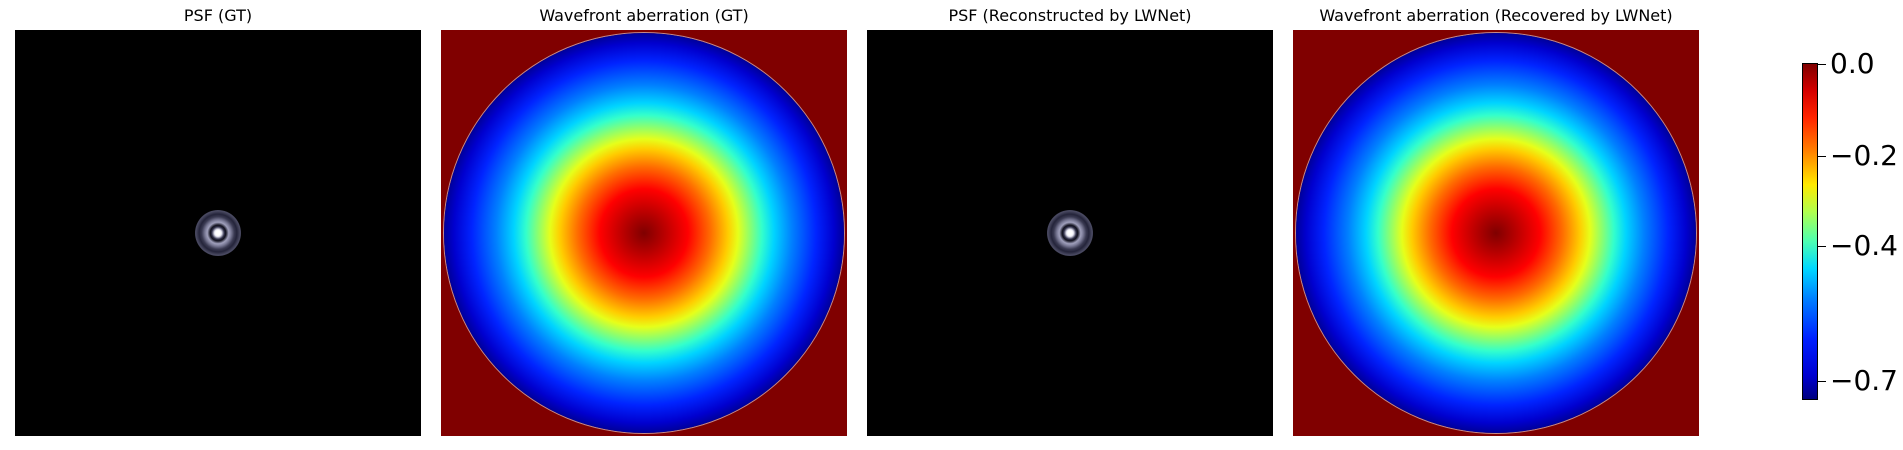 The height and width of the screenshot is (450, 1903). What do you see at coordinates (1070, 15) in the screenshot?
I see `panel-title-psf-reconstructed: PSF (Reconstructed by LWNet)` at bounding box center [1070, 15].